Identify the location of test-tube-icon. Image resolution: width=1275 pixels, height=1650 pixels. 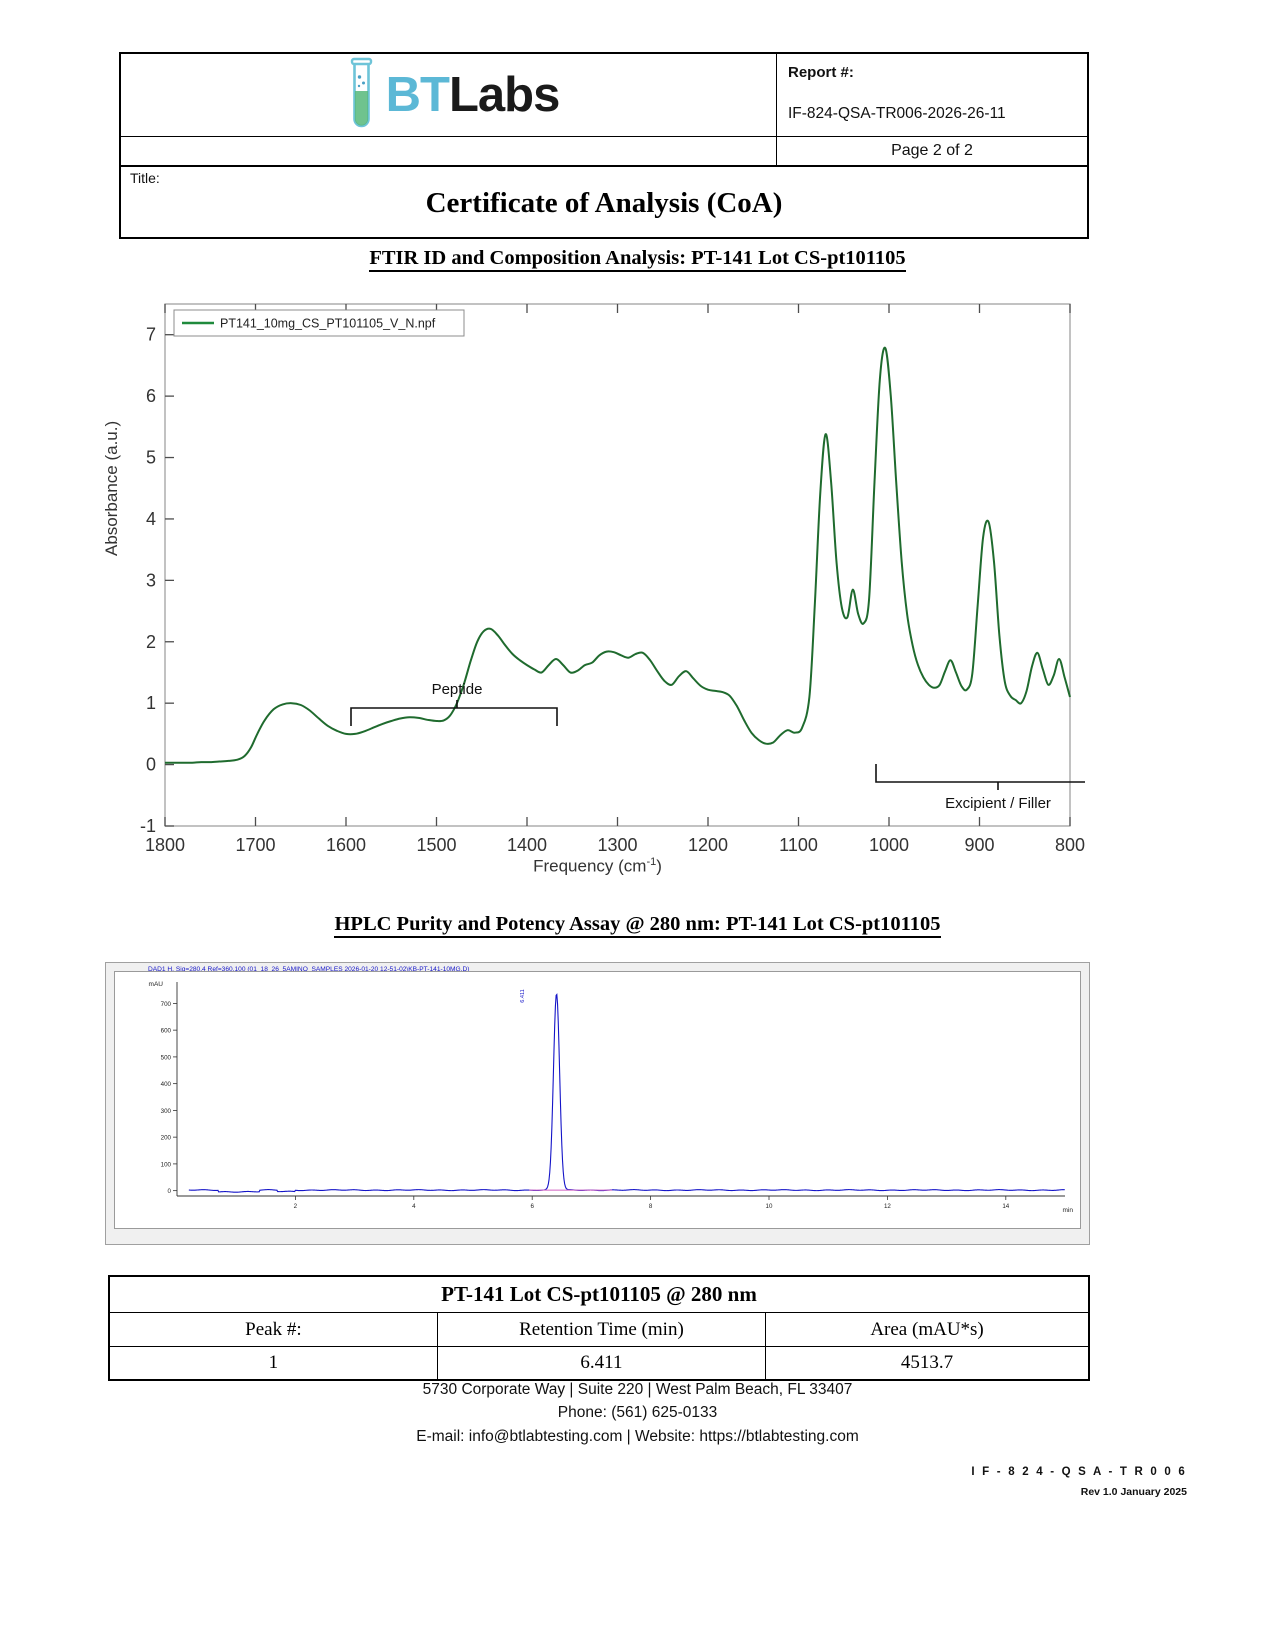
(361, 92).